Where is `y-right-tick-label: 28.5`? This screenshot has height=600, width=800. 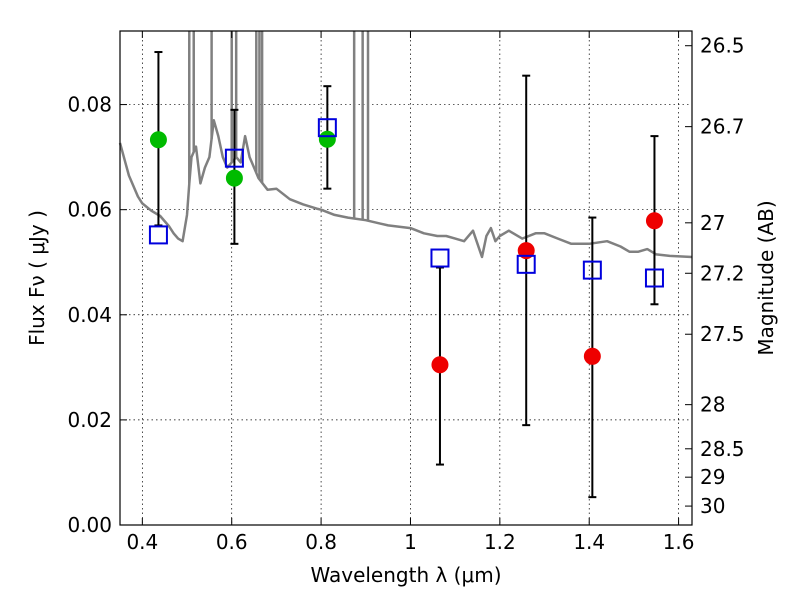 y-right-tick-label: 28.5 is located at coordinates (722, 449).